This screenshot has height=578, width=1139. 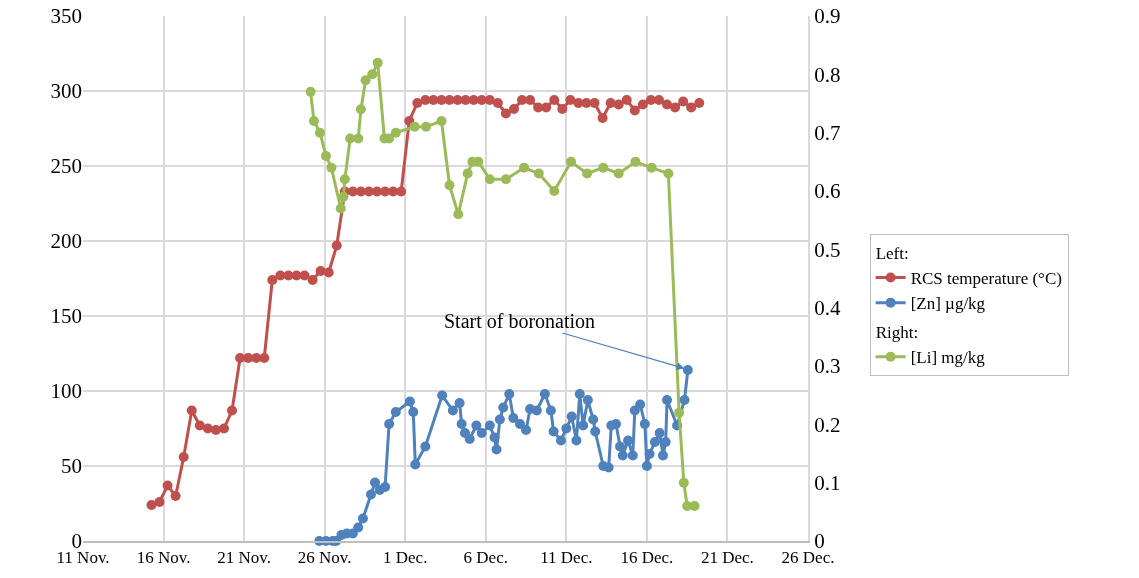 I want to click on y2-tick-label: 0.2, so click(x=827, y=424).